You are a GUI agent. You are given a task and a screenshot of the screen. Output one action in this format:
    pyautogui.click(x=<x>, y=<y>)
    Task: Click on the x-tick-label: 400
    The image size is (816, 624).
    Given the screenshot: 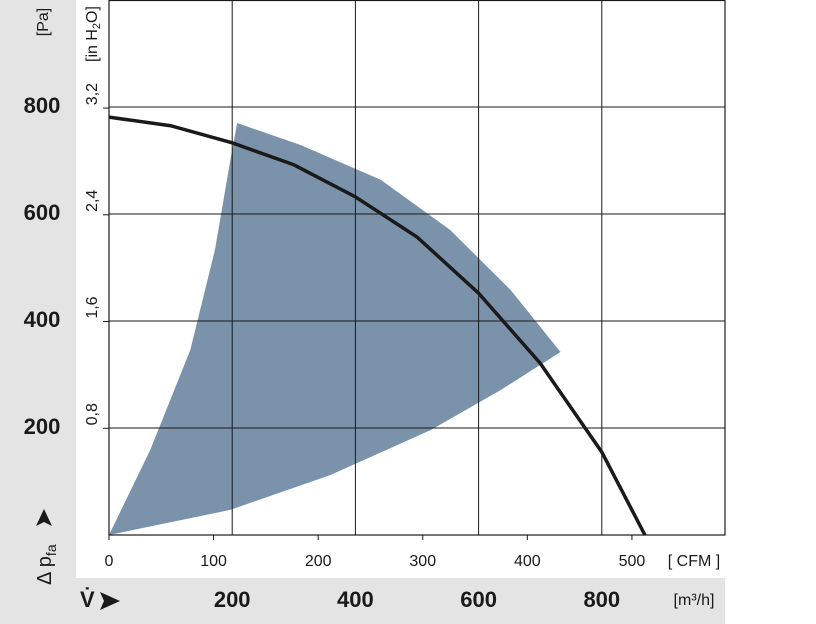 What is the action you would take?
    pyautogui.click(x=355, y=599)
    